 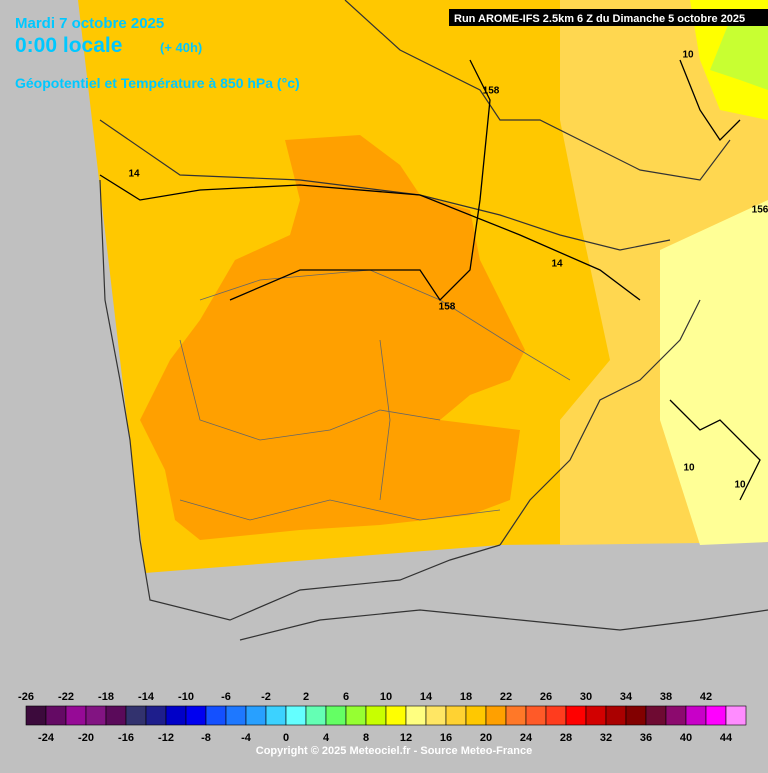 What do you see at coordinates (86, 738) in the screenshot?
I see `scale-label: -20` at bounding box center [86, 738].